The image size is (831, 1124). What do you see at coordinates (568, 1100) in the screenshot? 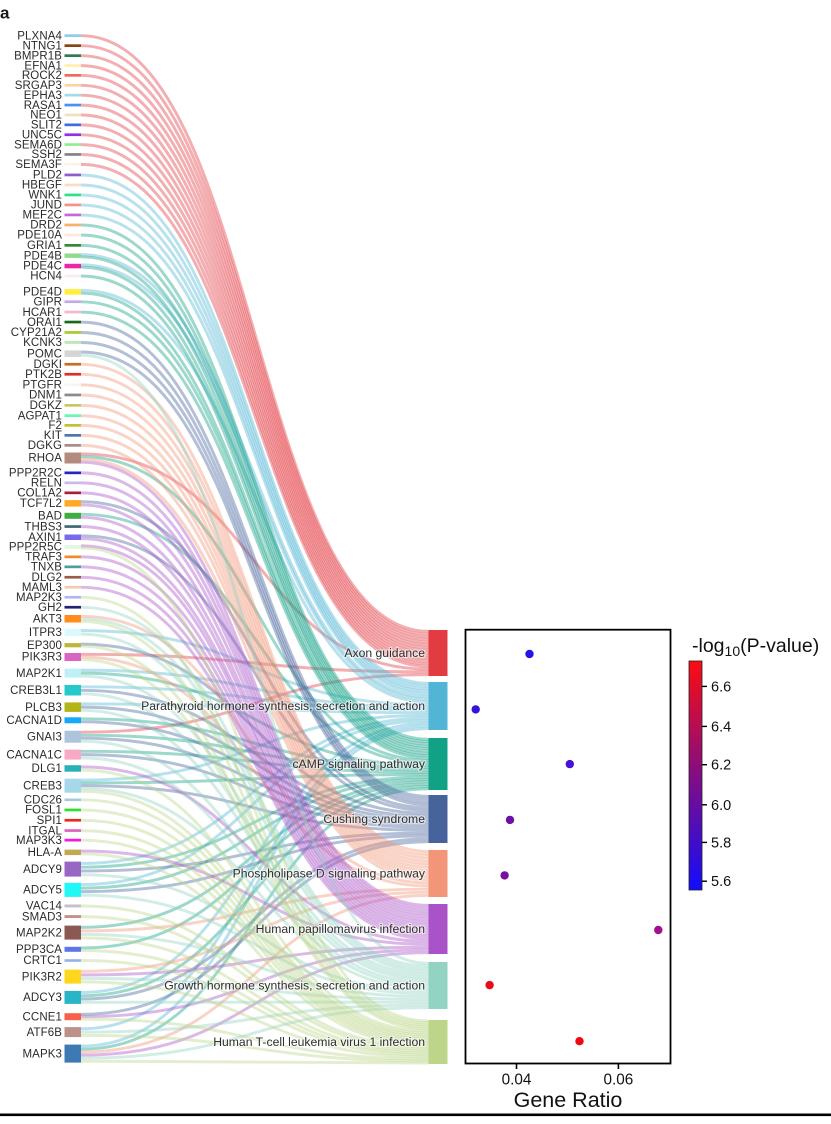
I see `svg-text: Gene Ratio` at bounding box center [568, 1100].